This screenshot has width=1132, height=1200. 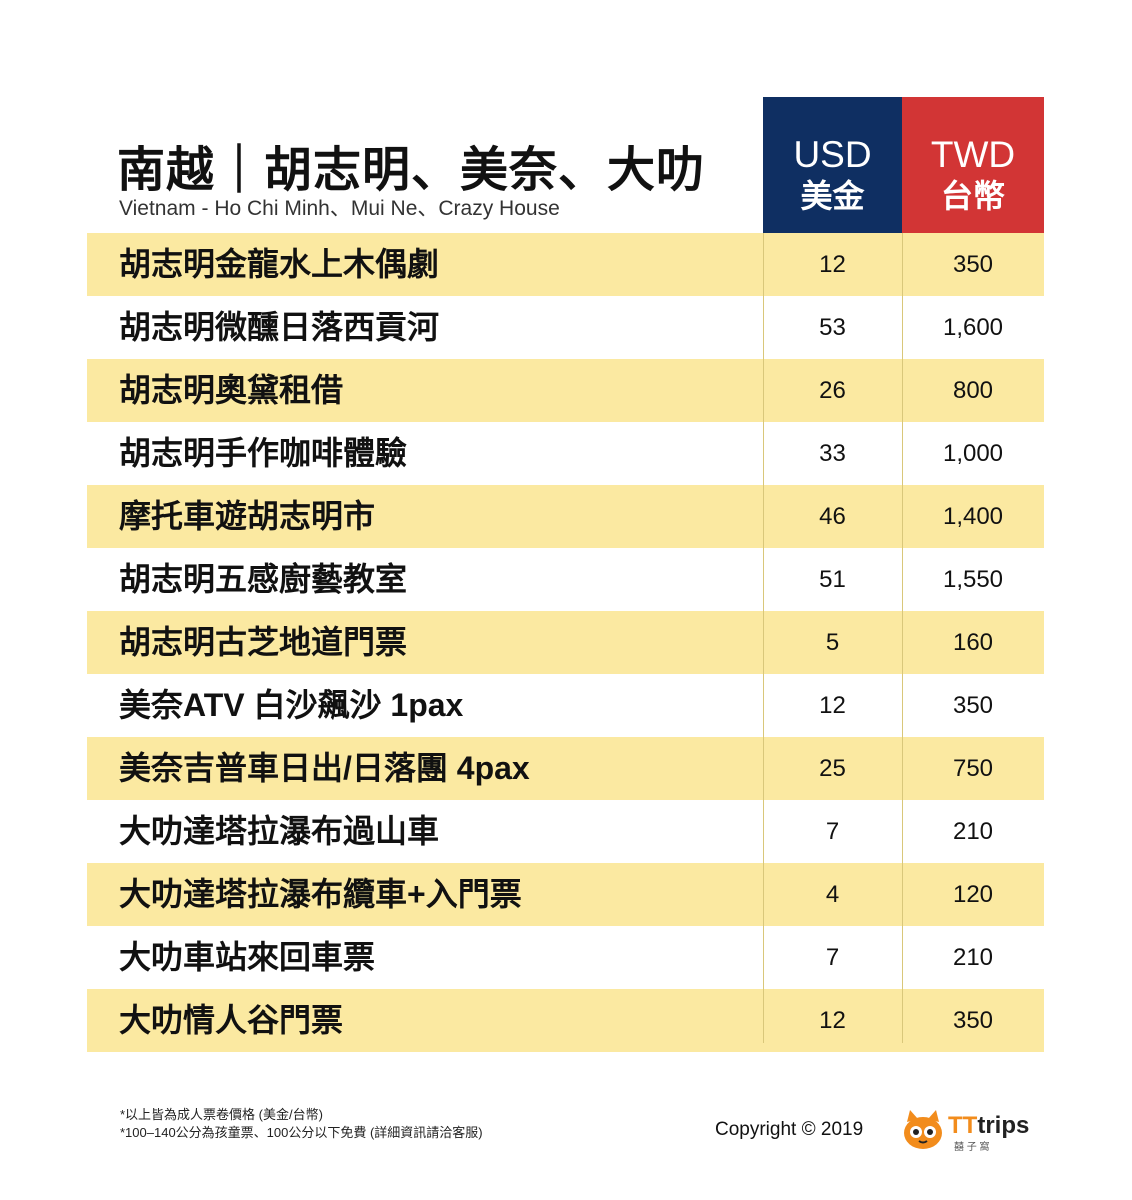 I want to click on twd-price: 1,000, so click(x=973, y=453).